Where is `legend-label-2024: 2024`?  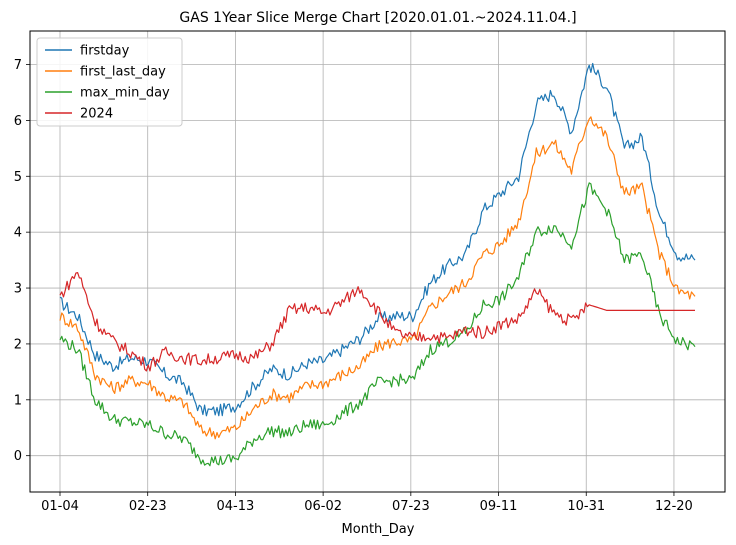
legend-label-2024: 2024 is located at coordinates (96, 114).